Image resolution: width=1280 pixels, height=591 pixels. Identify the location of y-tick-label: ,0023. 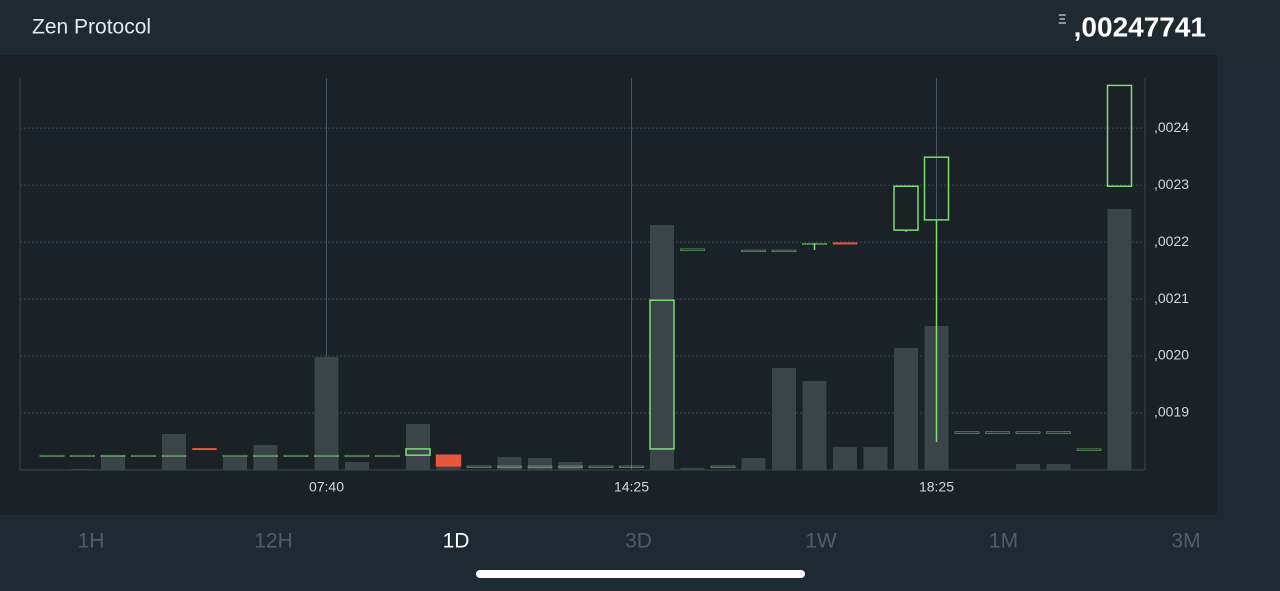
(1171, 184).